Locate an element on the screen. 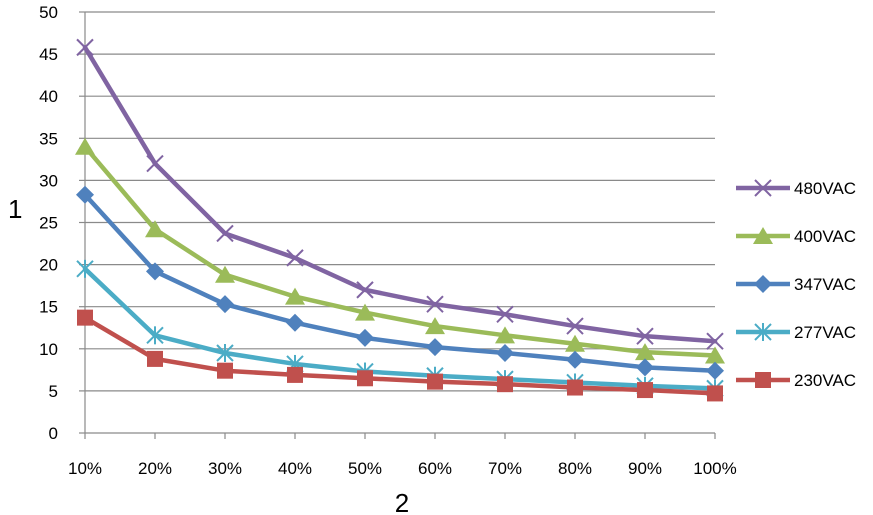 This screenshot has height=515, width=873. series-line-230vac is located at coordinates (400, 355).